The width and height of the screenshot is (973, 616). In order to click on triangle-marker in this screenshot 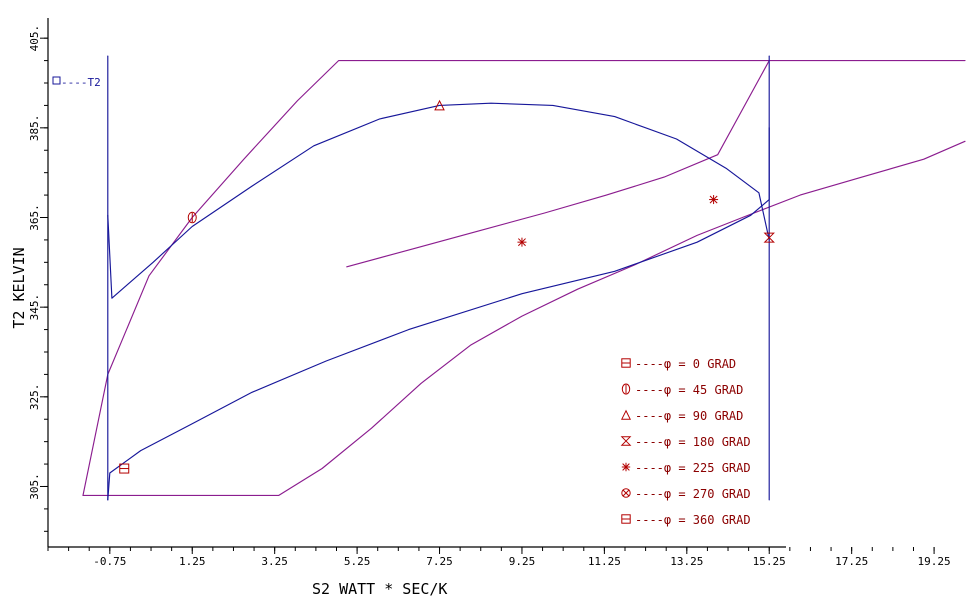, I will do `click(439, 105)`.